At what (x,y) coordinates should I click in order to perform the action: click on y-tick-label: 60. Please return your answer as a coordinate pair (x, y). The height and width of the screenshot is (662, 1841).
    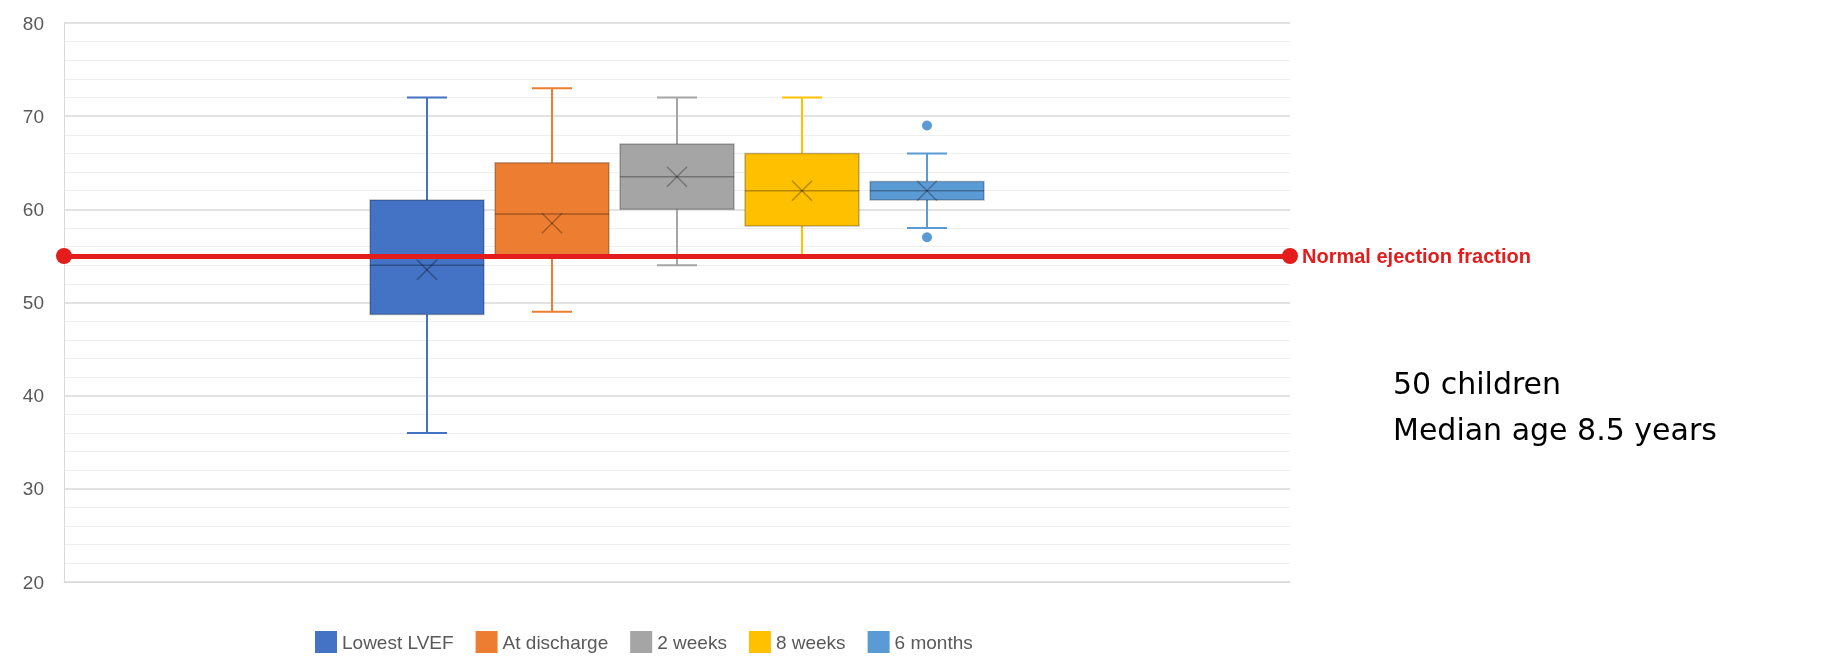
    Looking at the image, I should click on (33, 209).